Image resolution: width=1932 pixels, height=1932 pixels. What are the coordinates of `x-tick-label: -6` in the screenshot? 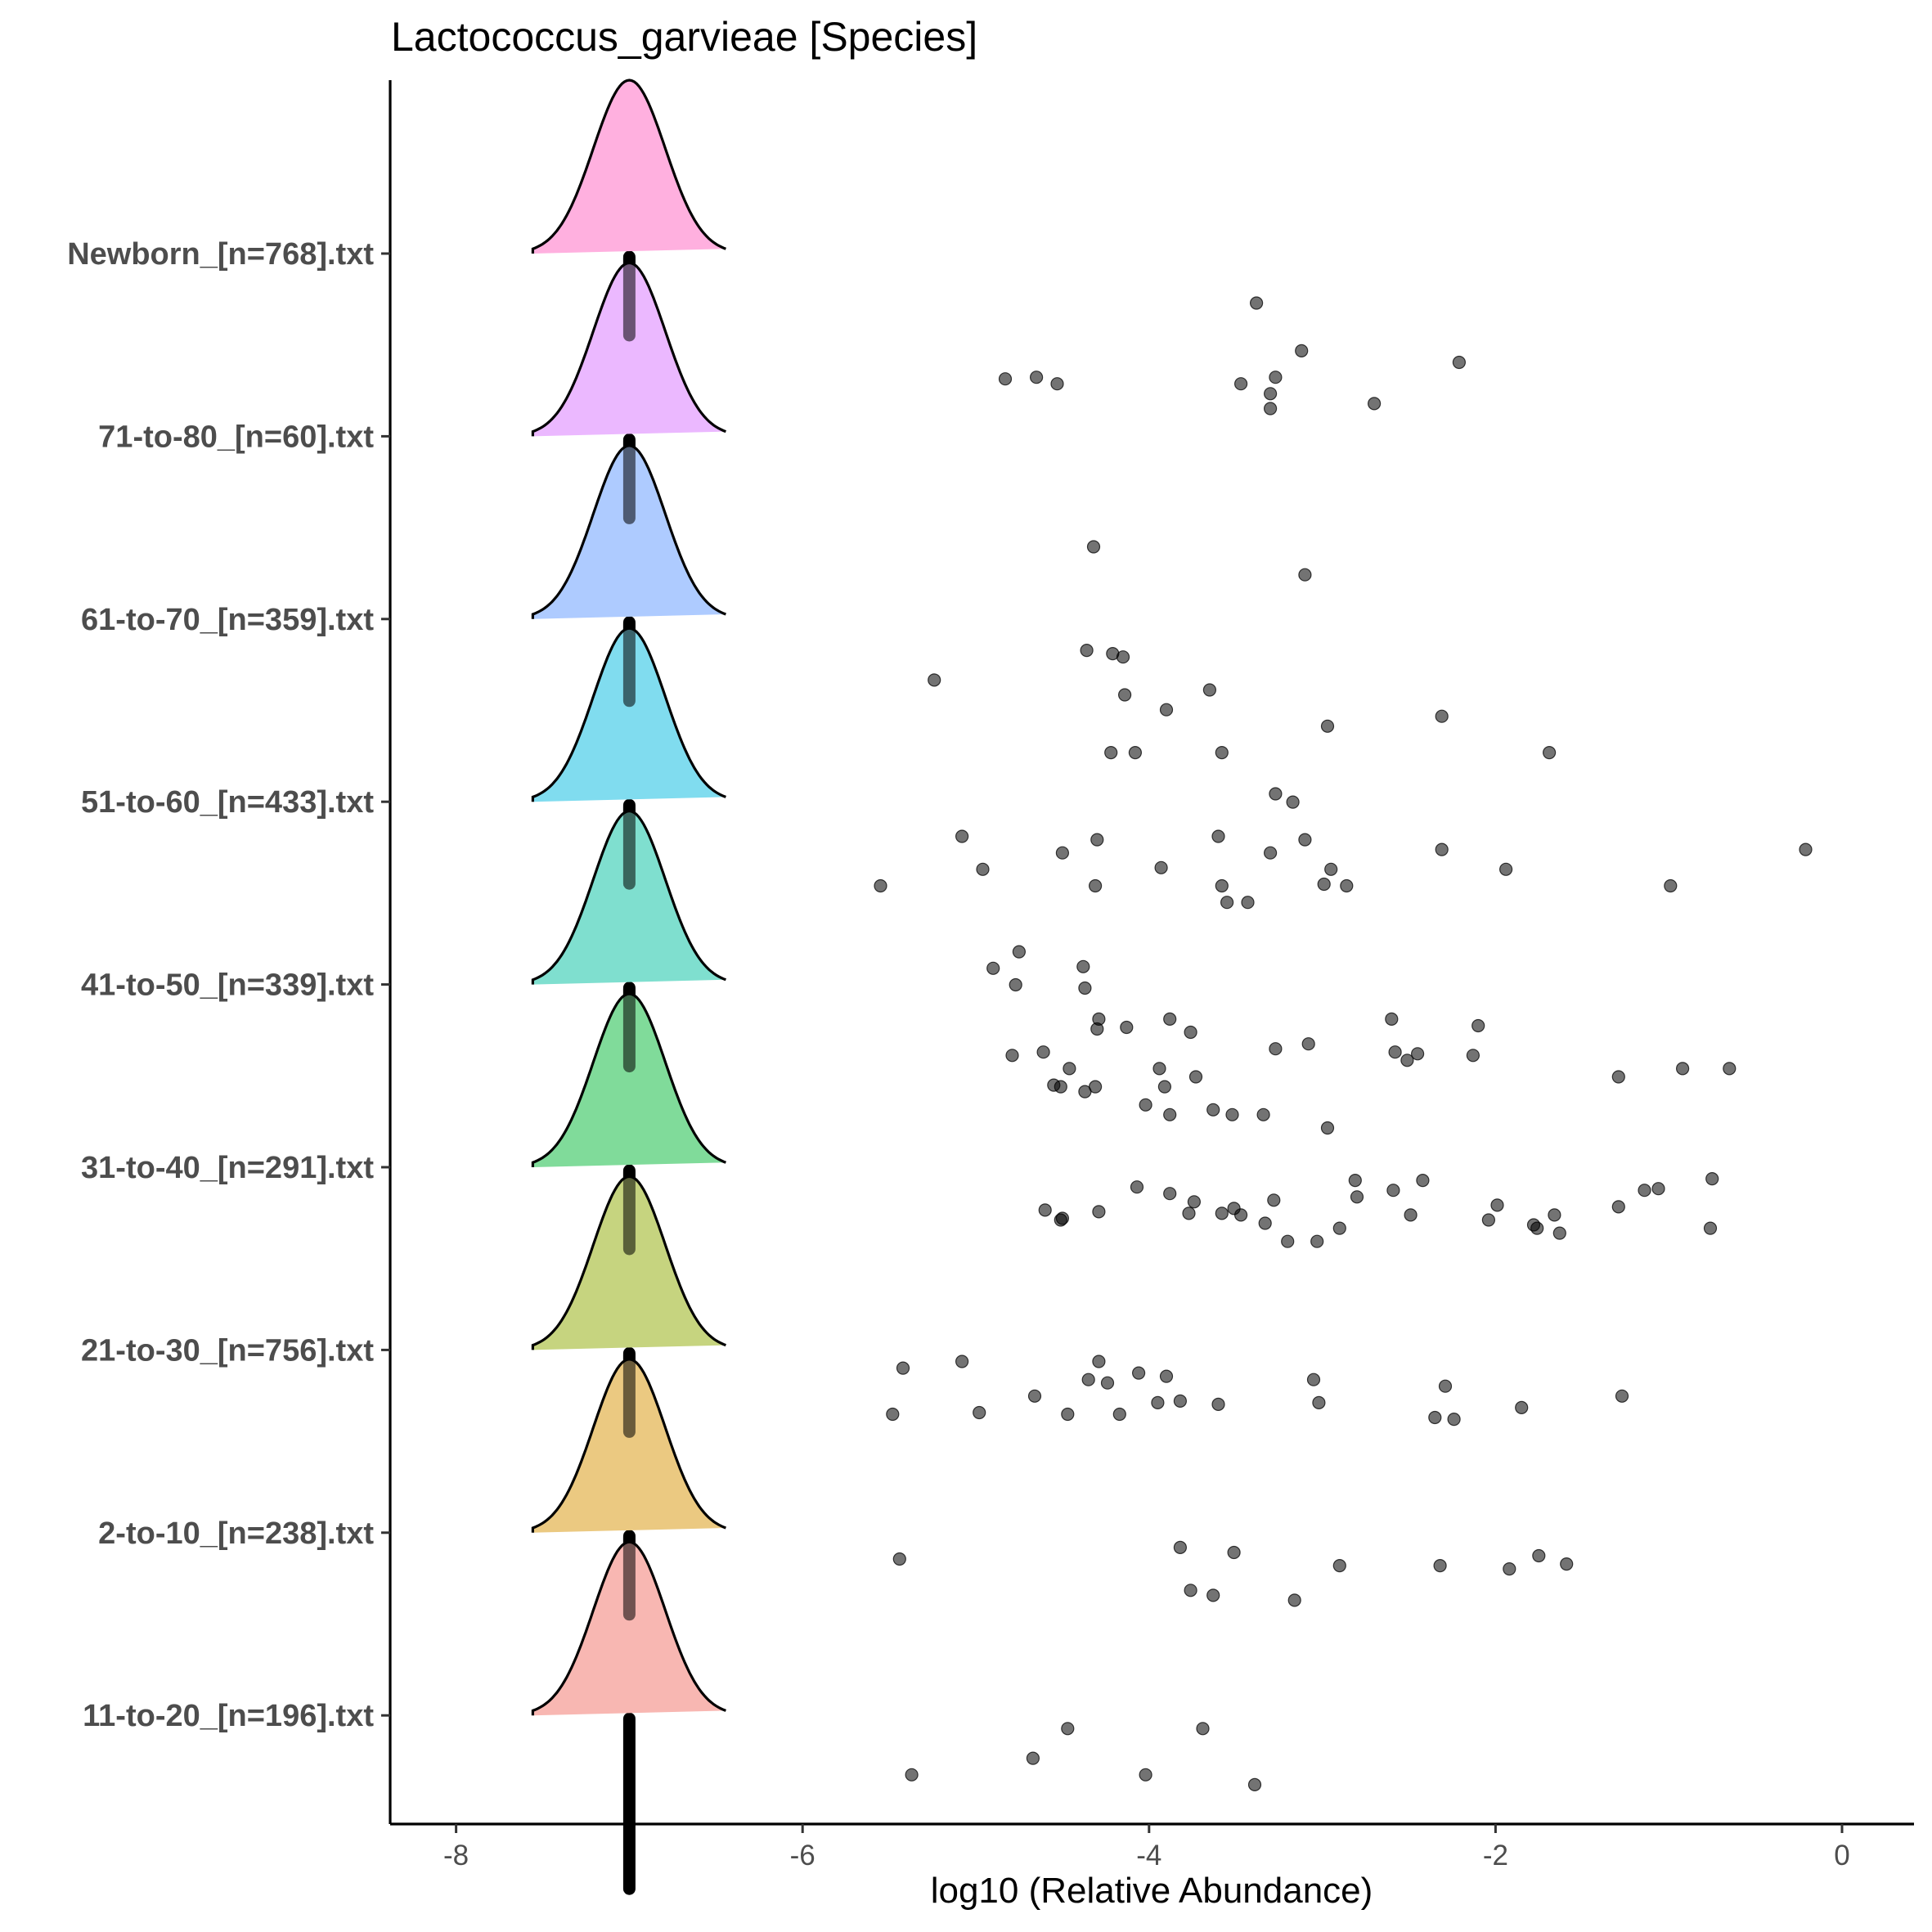 It's located at (802, 1856).